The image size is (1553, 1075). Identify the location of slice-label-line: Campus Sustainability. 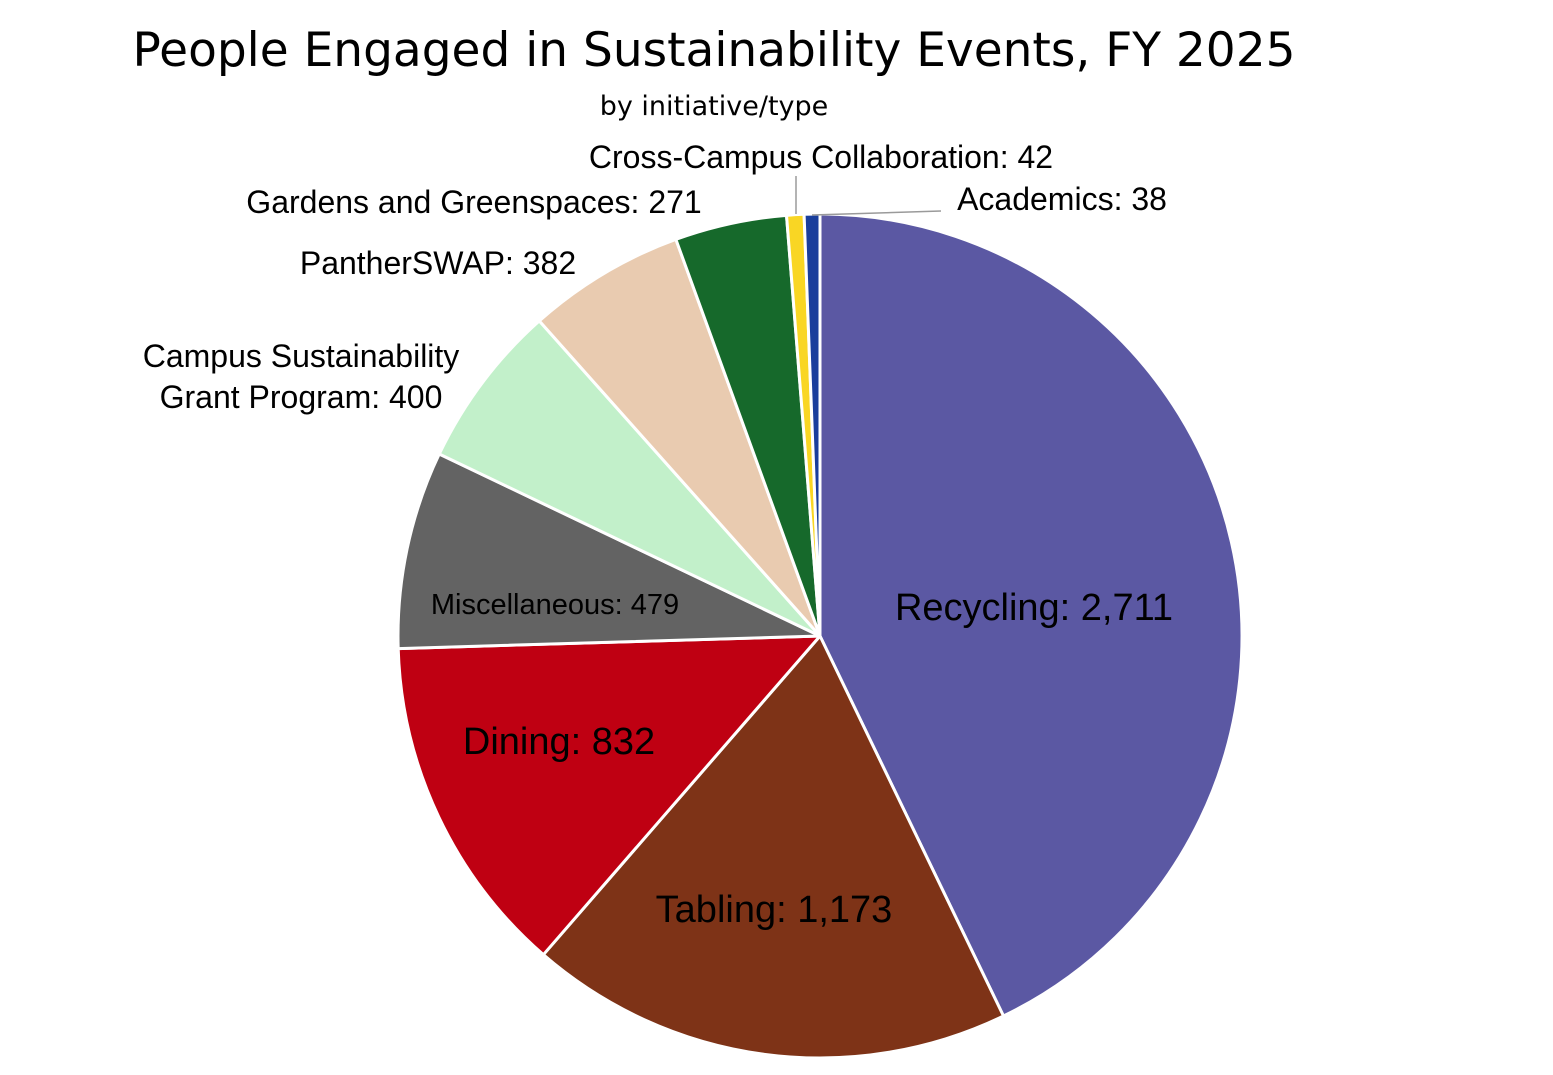
(301, 356).